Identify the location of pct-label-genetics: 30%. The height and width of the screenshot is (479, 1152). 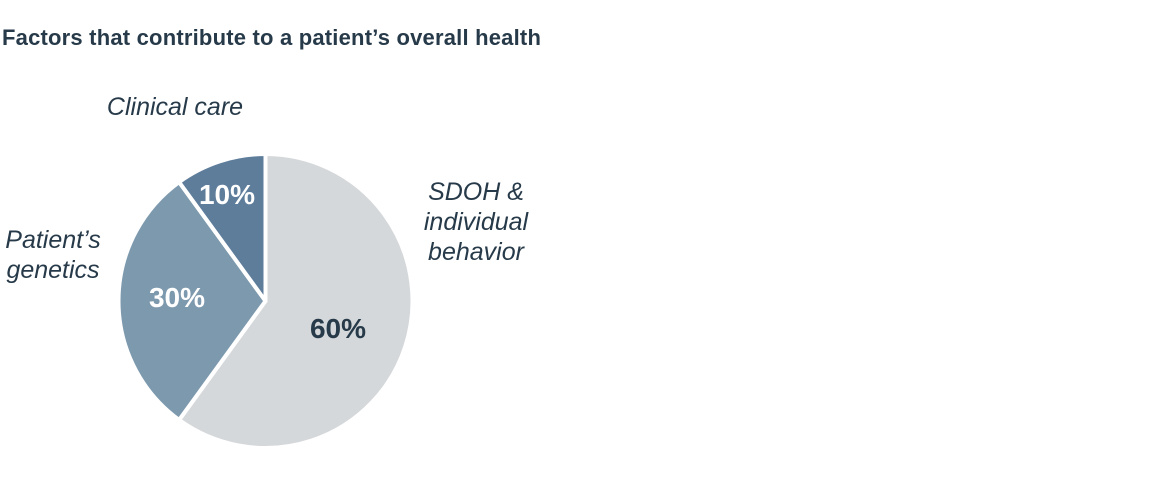
(177, 297).